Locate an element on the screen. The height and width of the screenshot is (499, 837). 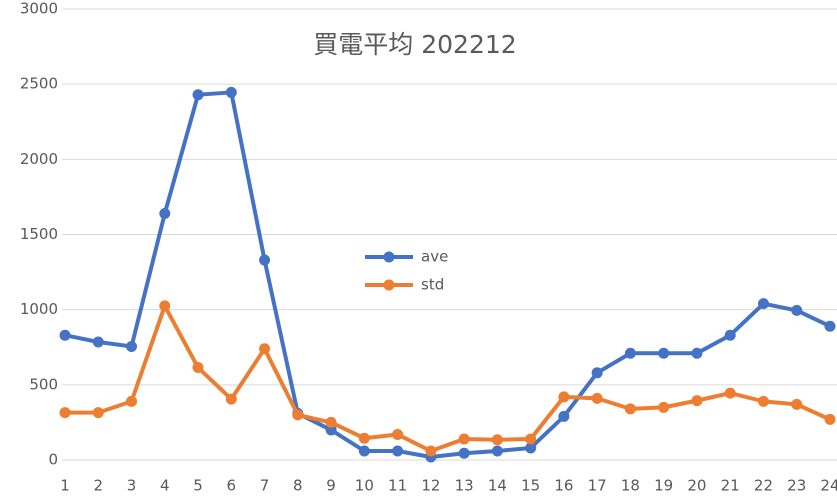
x-tick-label: 22 is located at coordinates (763, 486).